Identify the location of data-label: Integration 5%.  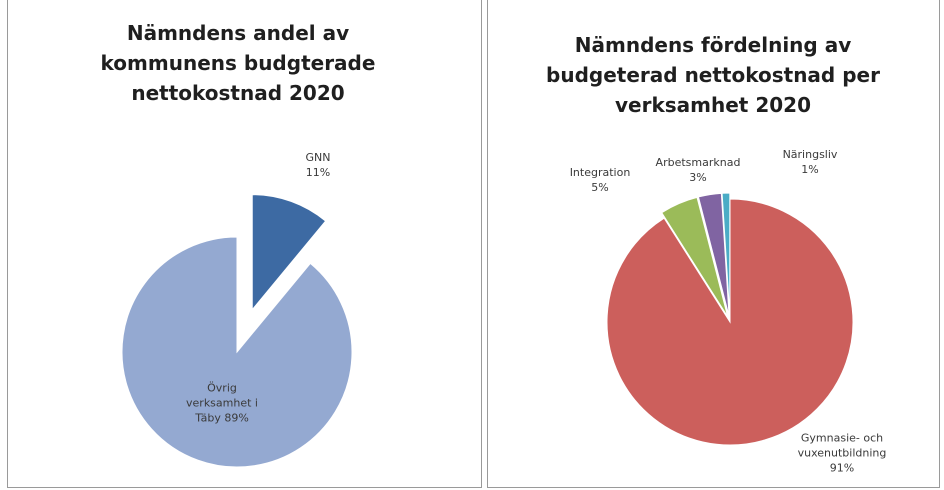
(600, 180).